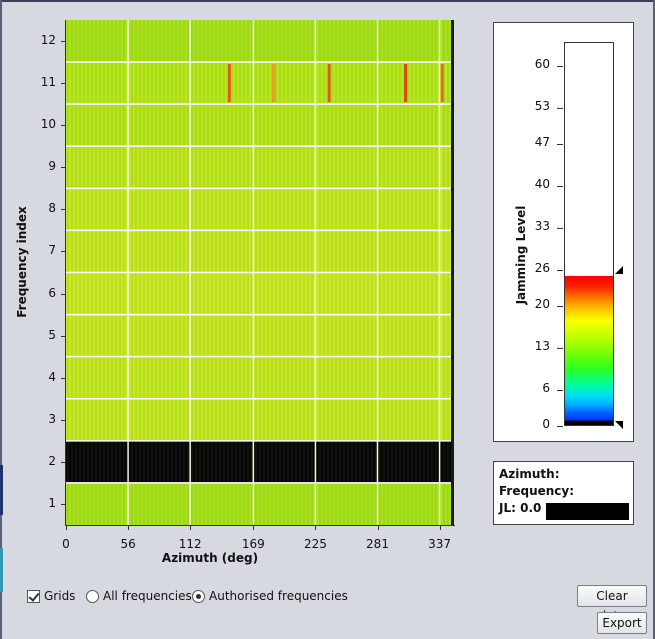 The image size is (655, 639). What do you see at coordinates (587, 511) in the screenshot?
I see `jl-color-swatch` at bounding box center [587, 511].